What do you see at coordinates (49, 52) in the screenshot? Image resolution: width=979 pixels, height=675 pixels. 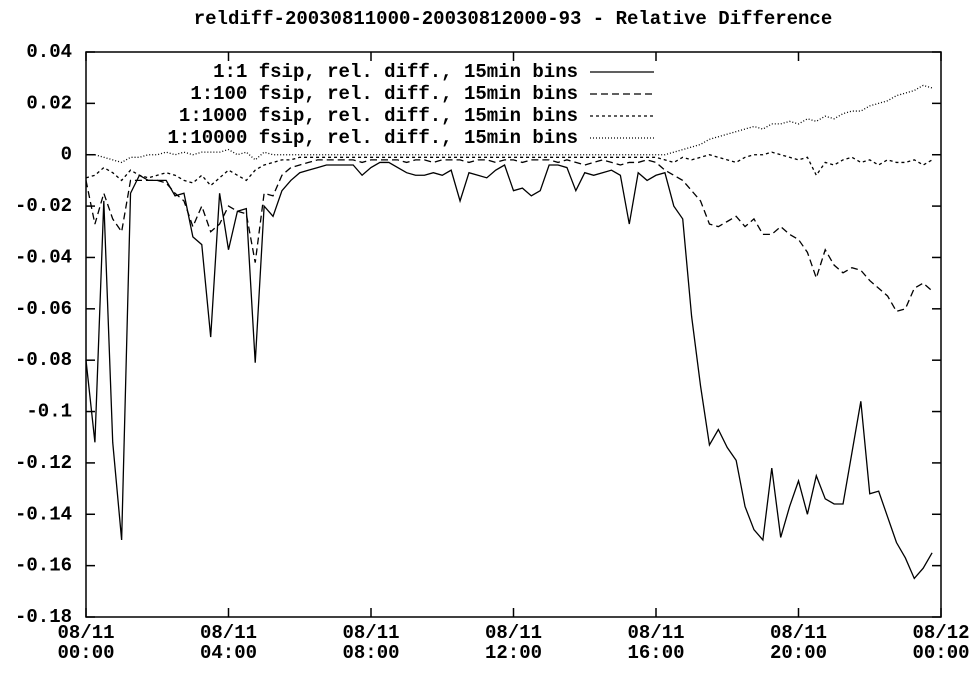 I see `y-tick-label: 0.04` at bounding box center [49, 52].